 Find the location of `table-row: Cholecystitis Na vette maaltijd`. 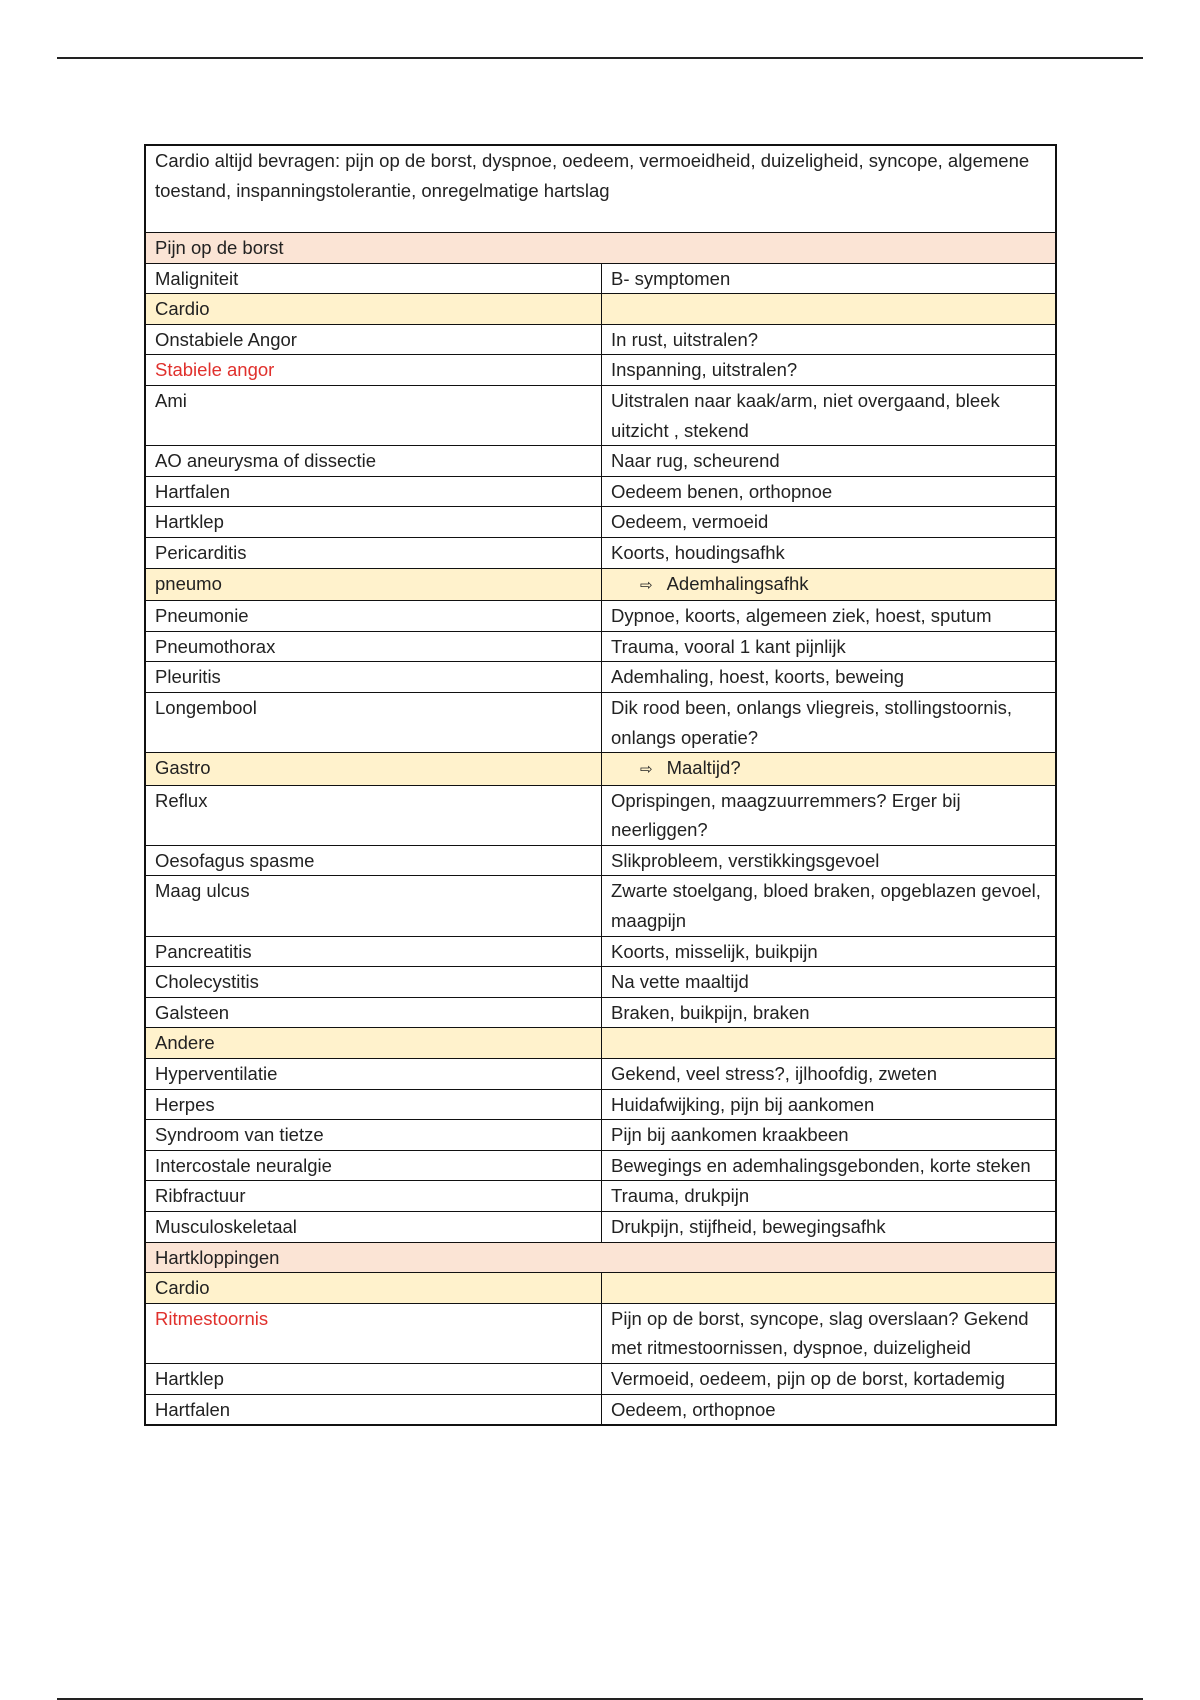

table-row: Cholecystitis Na vette maaltijd is located at coordinates (600, 982).